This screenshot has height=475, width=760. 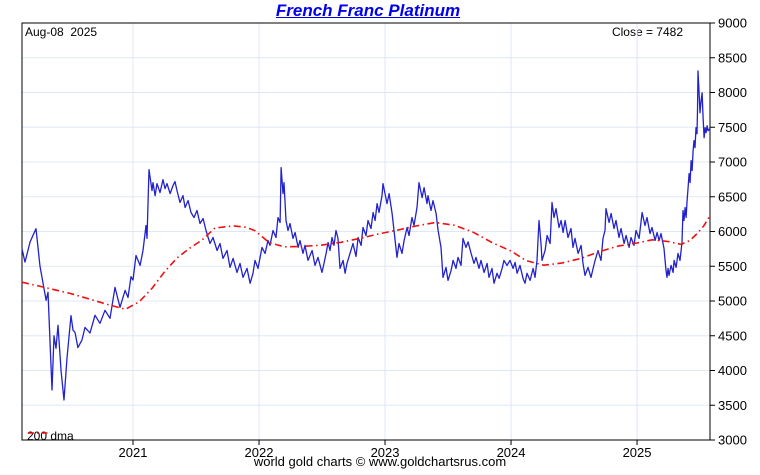 I want to click on dma-line-sample-icon, so click(x=39, y=433).